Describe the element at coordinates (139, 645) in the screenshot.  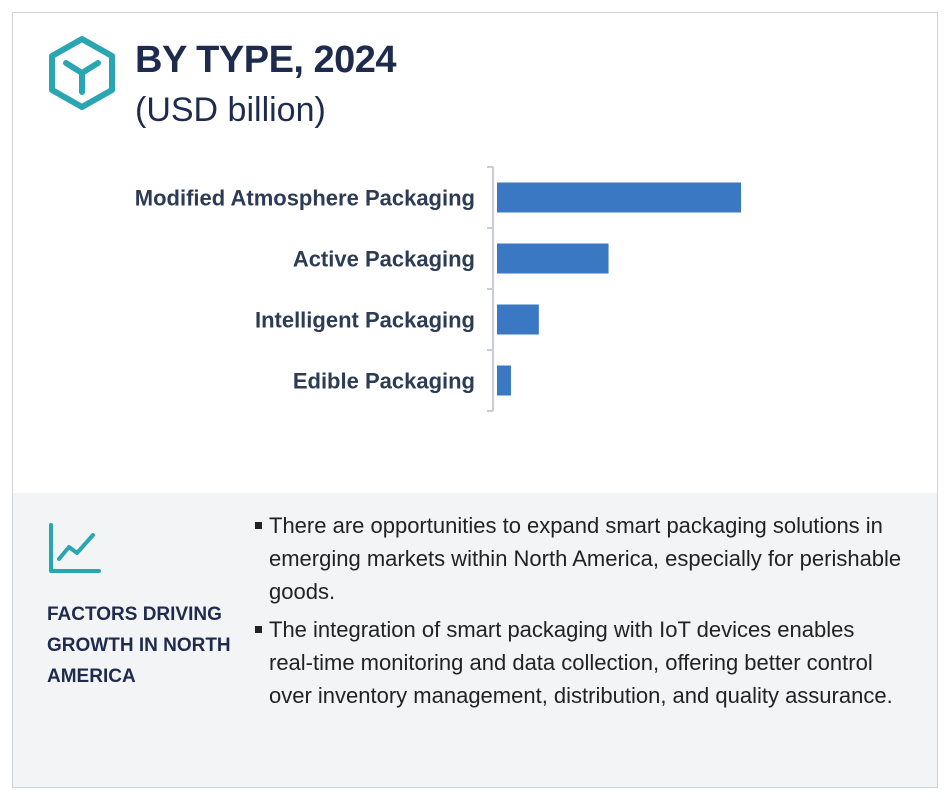
I see `factors-title: FACTORS DRIVING GROWTH IN NORTH AMERICA` at that location.